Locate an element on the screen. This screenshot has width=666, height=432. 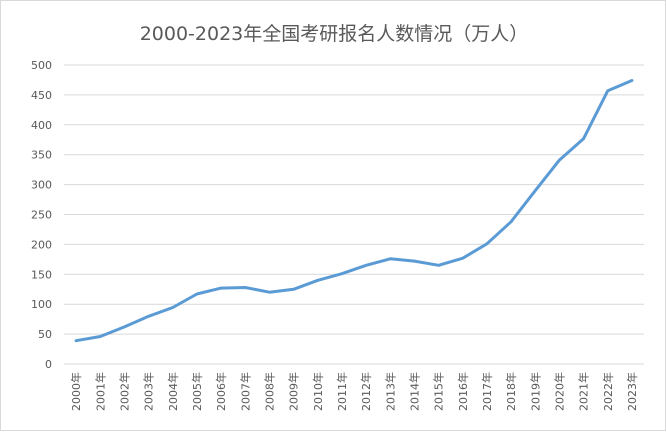
x-tick-label: 2004年 is located at coordinates (173, 391).